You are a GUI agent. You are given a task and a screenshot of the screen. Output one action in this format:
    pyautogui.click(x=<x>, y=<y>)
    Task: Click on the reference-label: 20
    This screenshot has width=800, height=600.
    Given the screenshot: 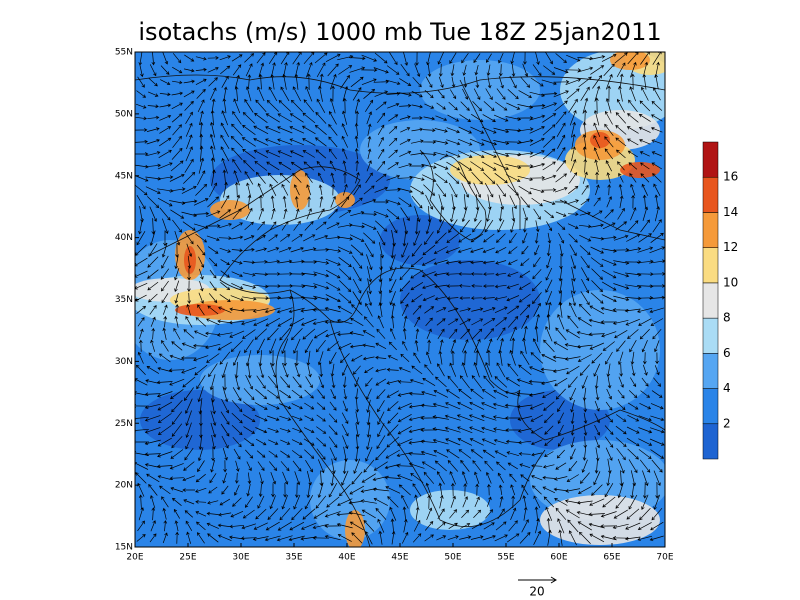 What is the action you would take?
    pyautogui.click(x=536, y=592)
    